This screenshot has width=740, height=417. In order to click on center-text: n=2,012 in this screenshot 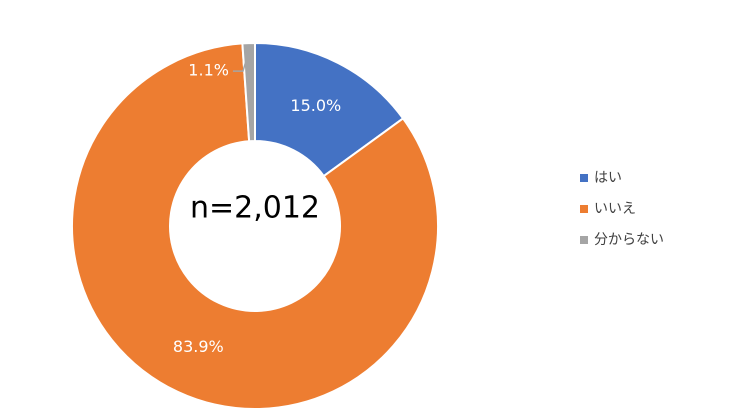, I will do `click(255, 208)`.